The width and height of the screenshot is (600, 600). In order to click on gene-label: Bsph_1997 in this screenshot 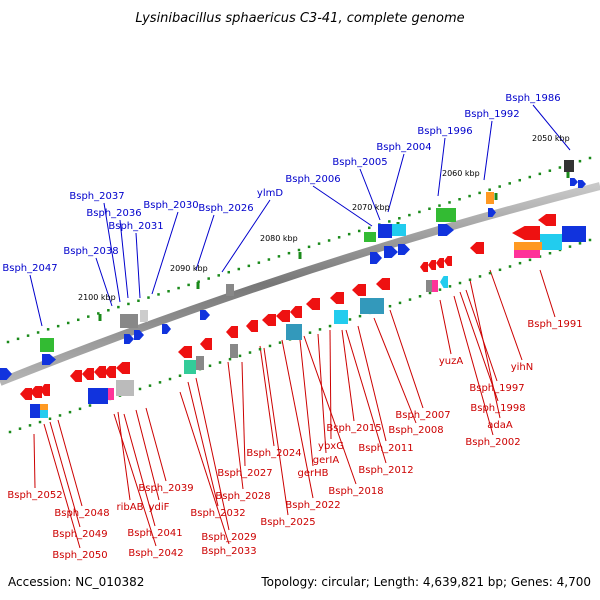, I will do `click(496, 388)`.